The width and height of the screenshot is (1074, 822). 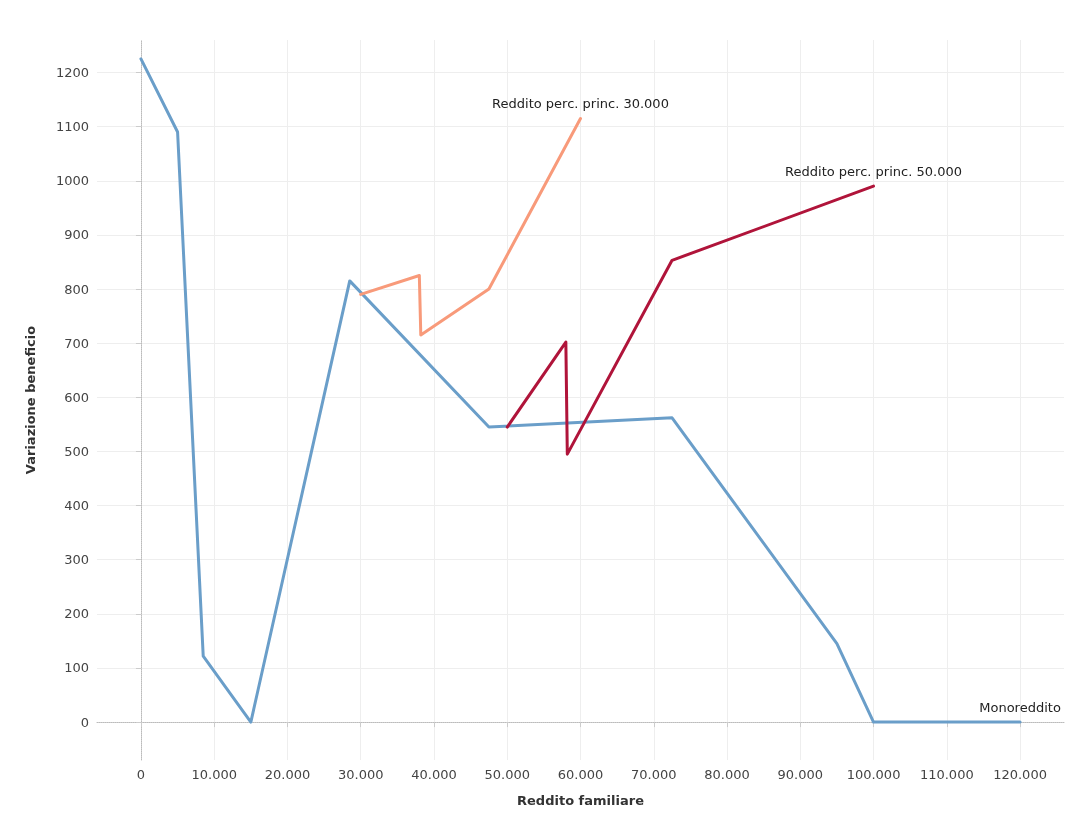 I want to click on x-tick-label: 110.000, so click(x=946, y=774).